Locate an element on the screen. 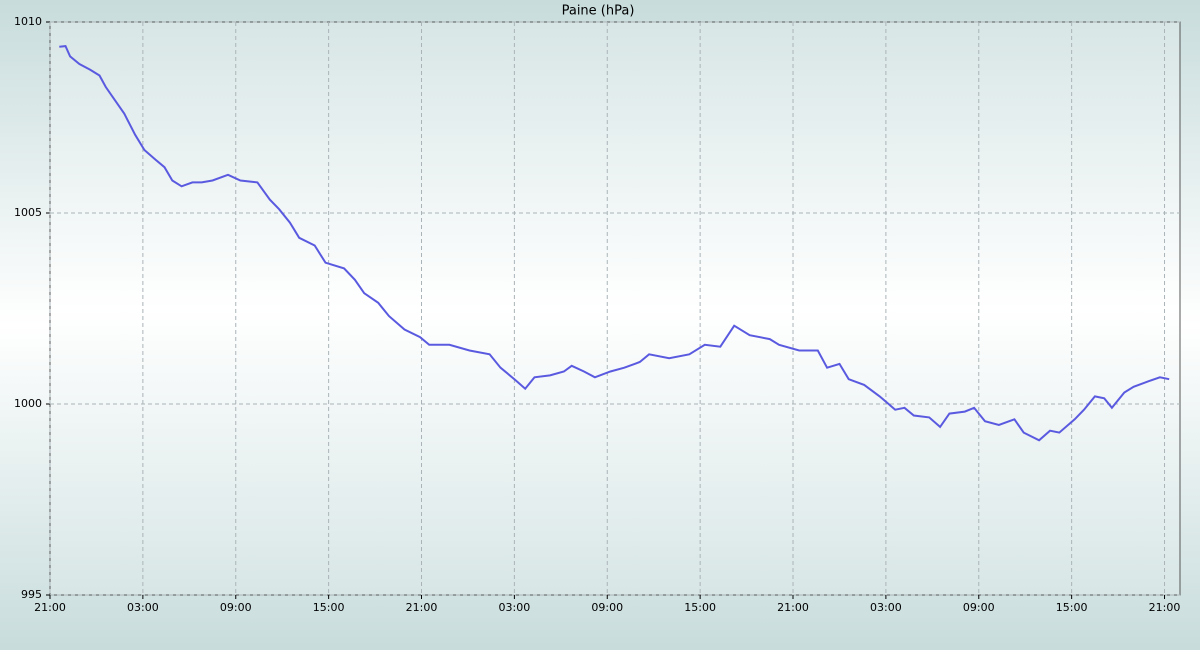 The height and width of the screenshot is (650, 1200). y-tick-label: 1010 is located at coordinates (28, 21).